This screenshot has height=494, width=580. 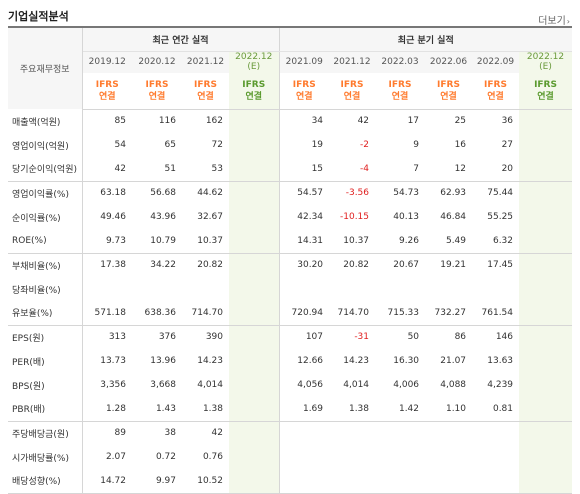 What do you see at coordinates (160, 312) in the screenshot?
I see `annual-cell: 638.36` at bounding box center [160, 312].